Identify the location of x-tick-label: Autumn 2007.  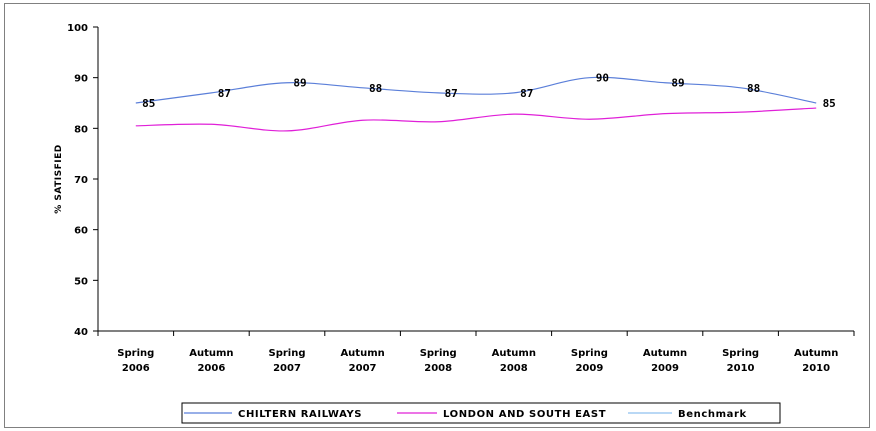
(362, 361).